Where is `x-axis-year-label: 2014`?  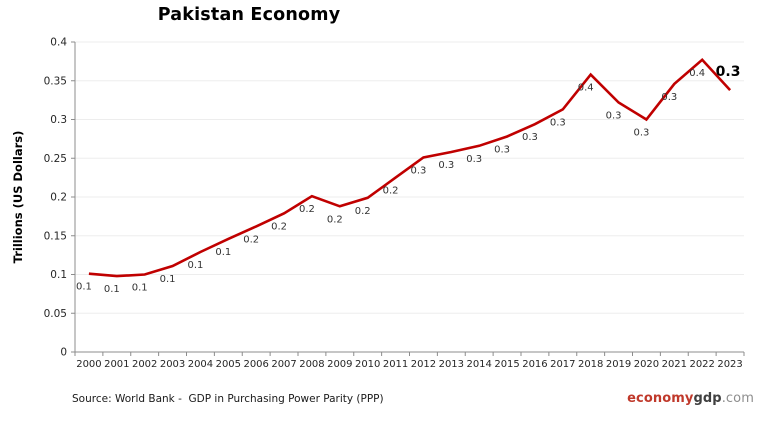 x-axis-year-label: 2014 is located at coordinates (478, 364).